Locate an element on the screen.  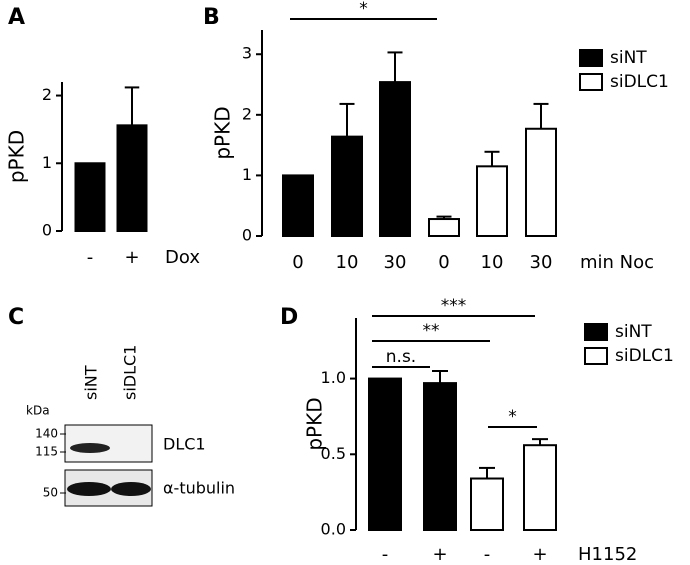
marker-label: 140 is located at coordinates (46, 434).